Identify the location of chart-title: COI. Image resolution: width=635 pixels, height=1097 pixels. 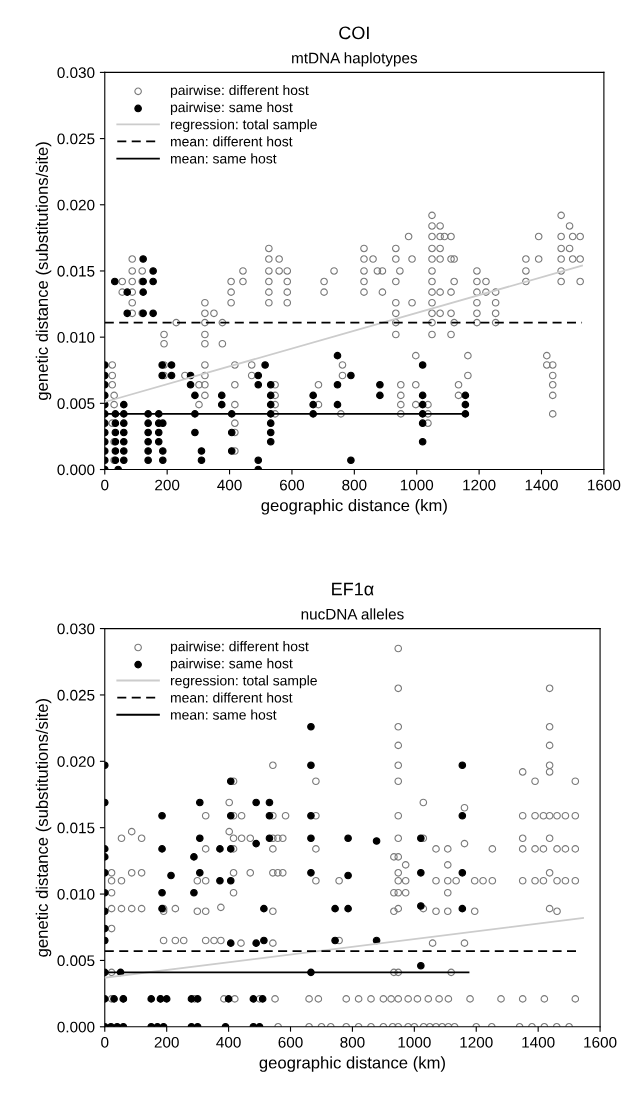
(354, 33).